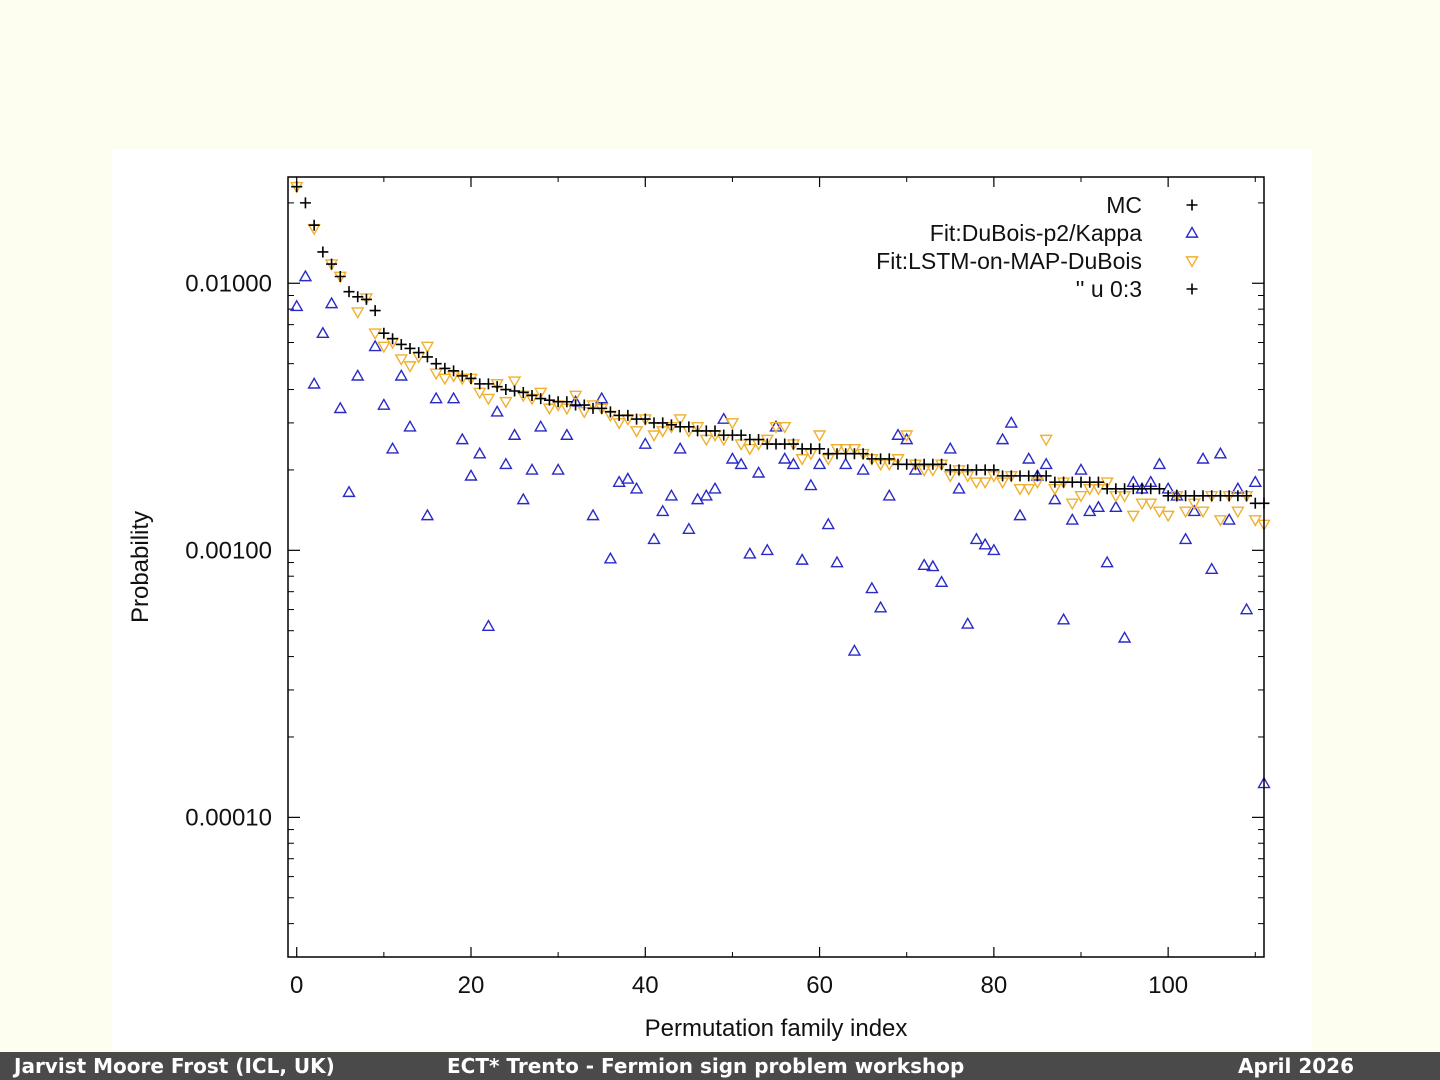 The image size is (1440, 1080). I want to click on y-axis-title: Probability, so click(140, 567).